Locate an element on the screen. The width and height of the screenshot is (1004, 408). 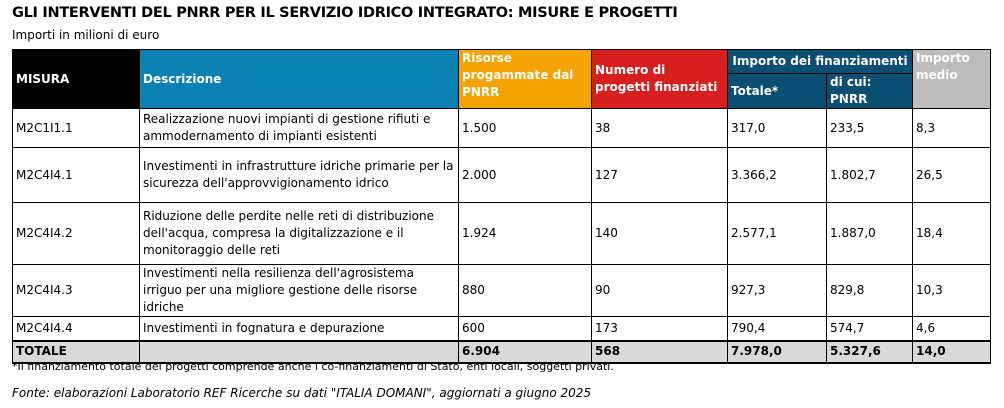
total-label: TOTALE is located at coordinates (76, 351).